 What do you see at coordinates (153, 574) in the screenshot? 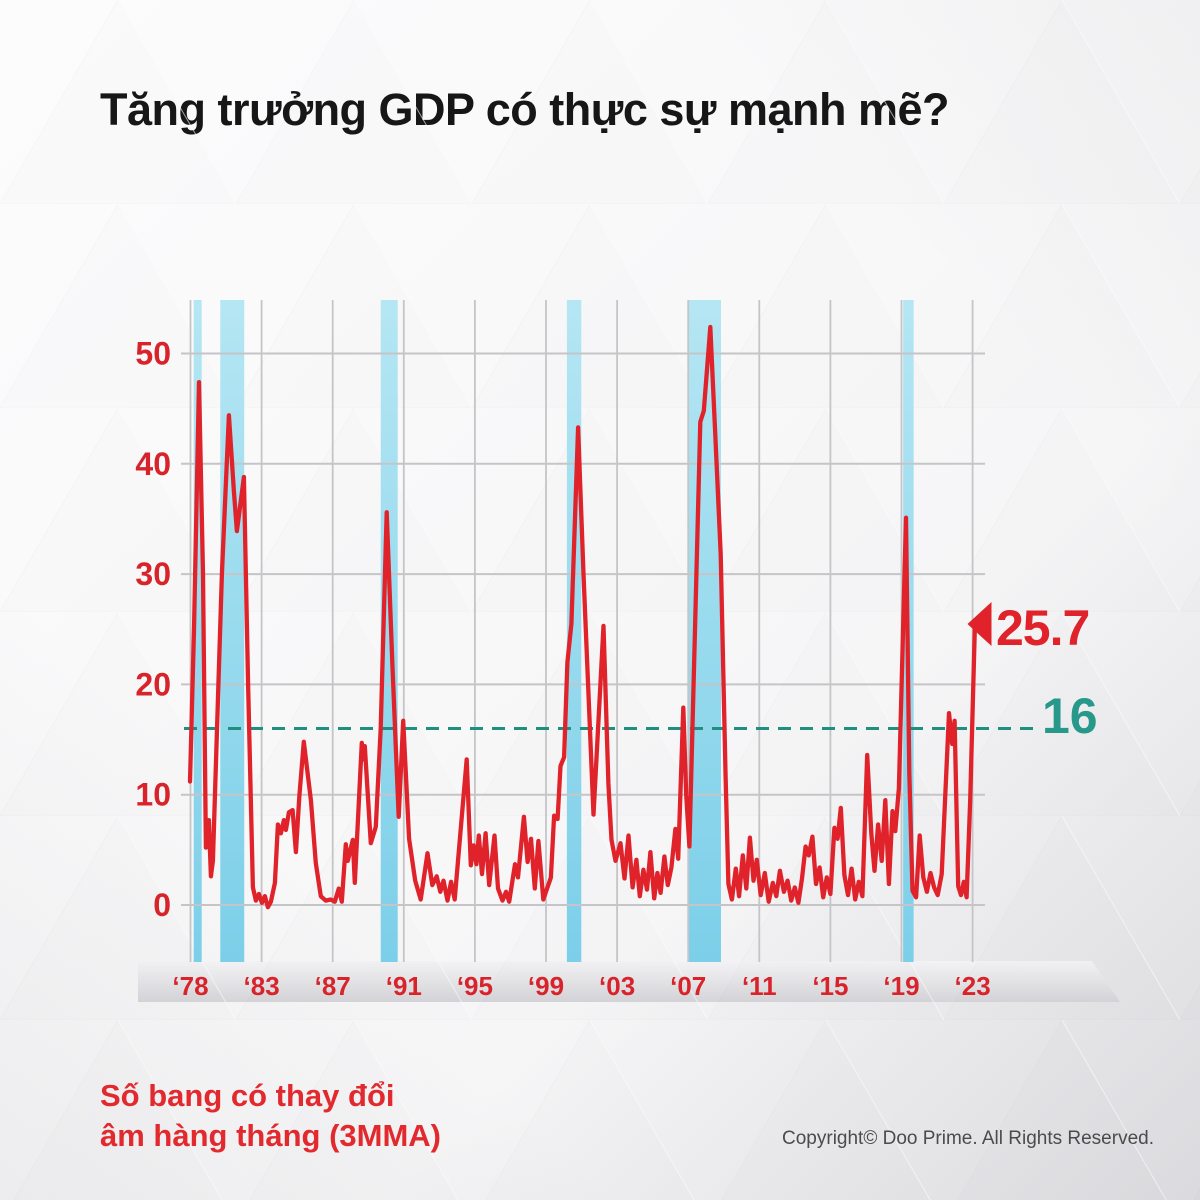
I see `y-axis-tick-label: 30` at bounding box center [153, 574].